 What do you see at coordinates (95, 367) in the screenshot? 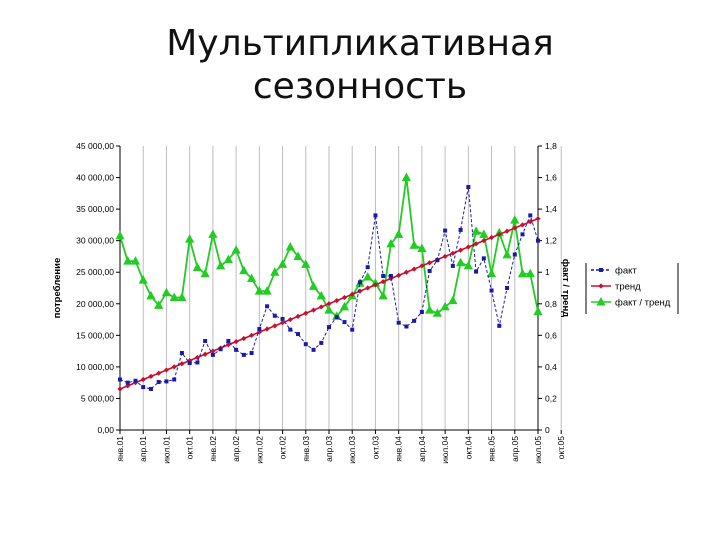
I see `y-tick-label: 10 000,00` at bounding box center [95, 367].